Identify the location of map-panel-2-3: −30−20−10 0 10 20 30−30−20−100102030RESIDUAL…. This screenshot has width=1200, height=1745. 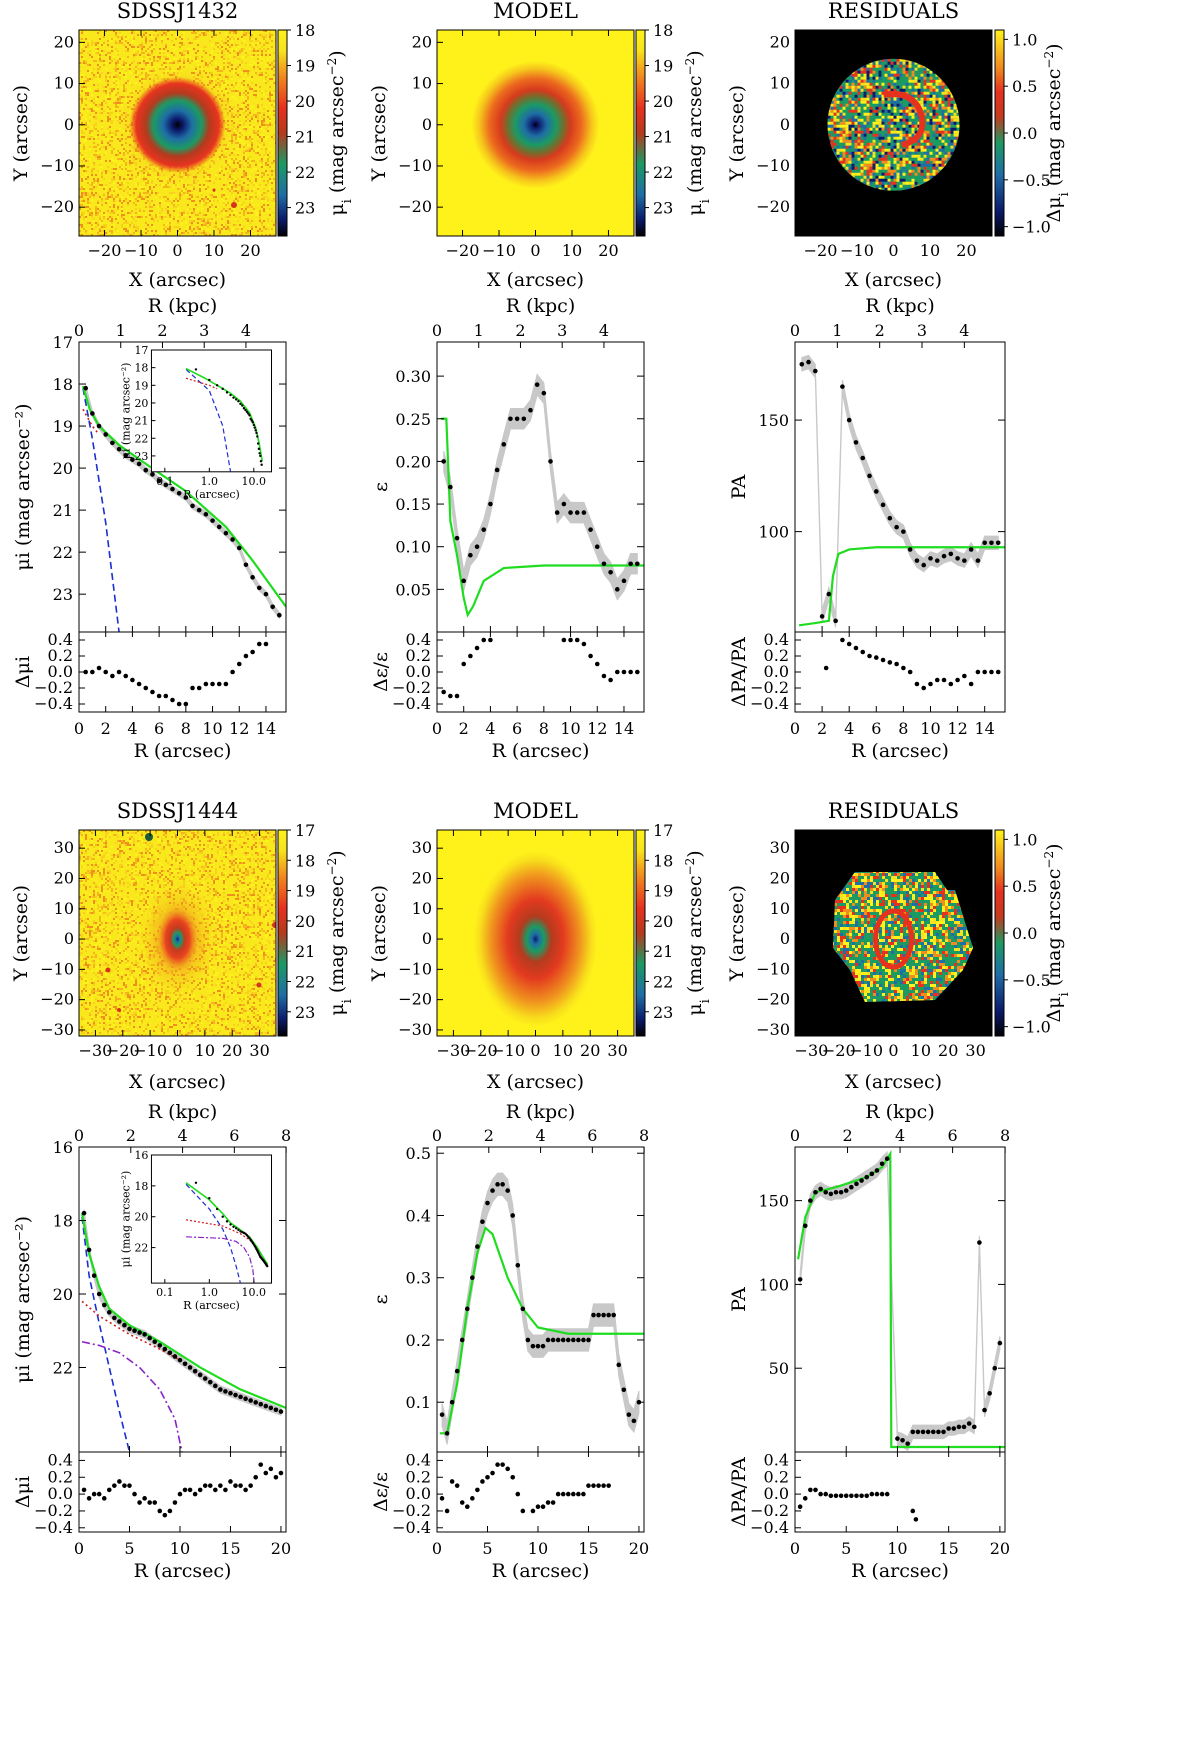
(899, 946).